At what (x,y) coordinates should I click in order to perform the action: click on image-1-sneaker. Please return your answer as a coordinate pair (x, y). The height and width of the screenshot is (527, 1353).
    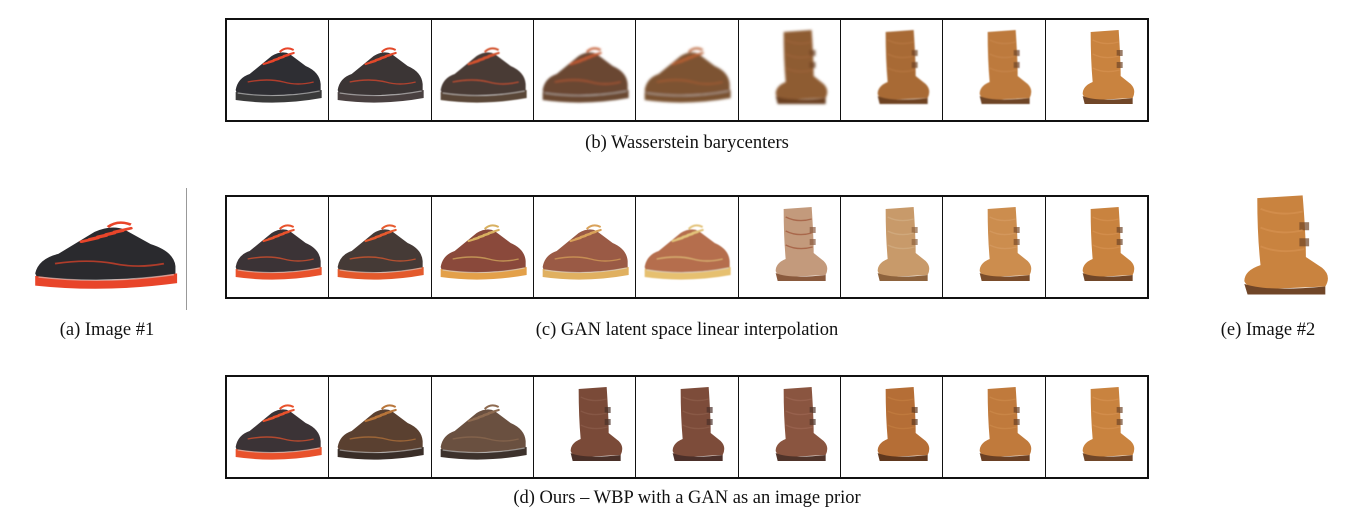
    Looking at the image, I should click on (106, 255).